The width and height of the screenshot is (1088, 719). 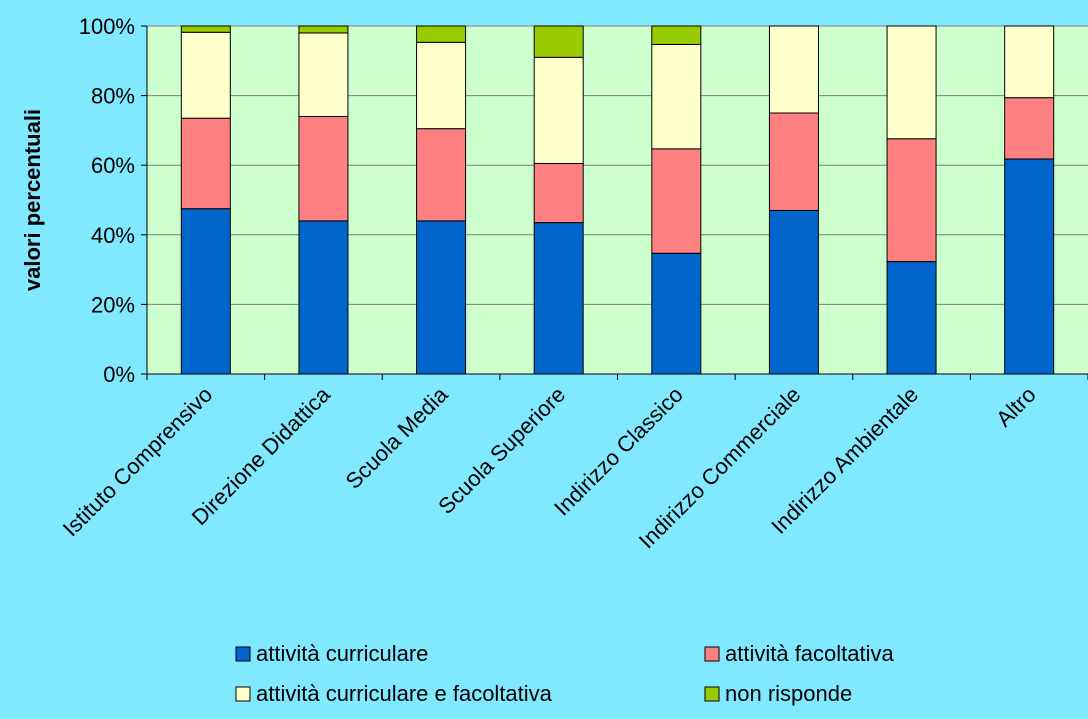 What do you see at coordinates (810, 653) in the screenshot?
I see `legend-label: attività facoltativa` at bounding box center [810, 653].